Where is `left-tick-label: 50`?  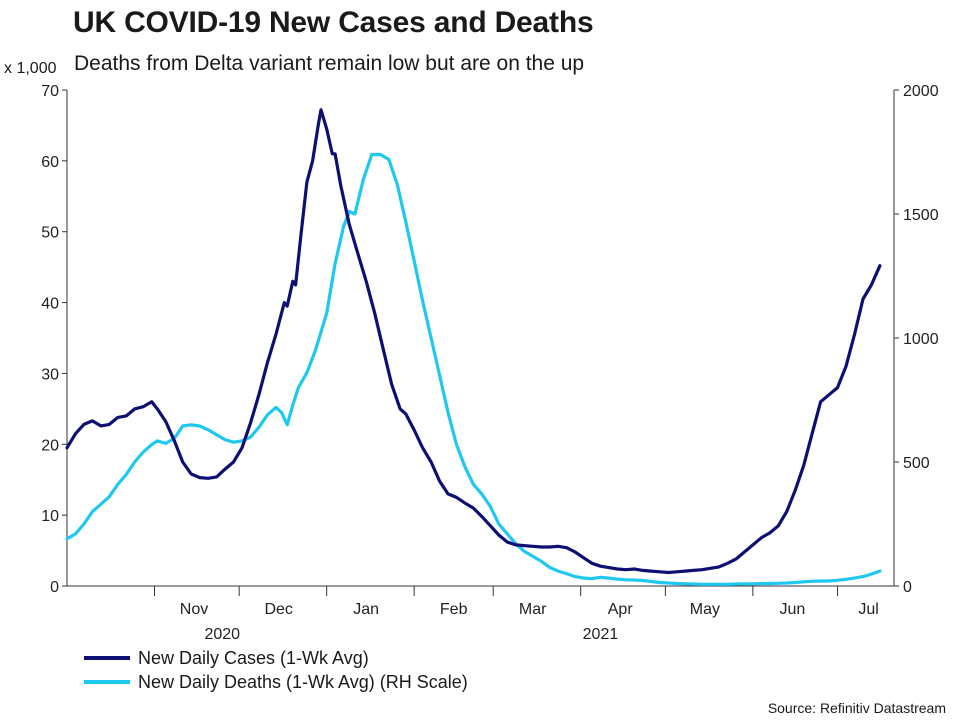
left-tick-label: 50 is located at coordinates (50, 233).